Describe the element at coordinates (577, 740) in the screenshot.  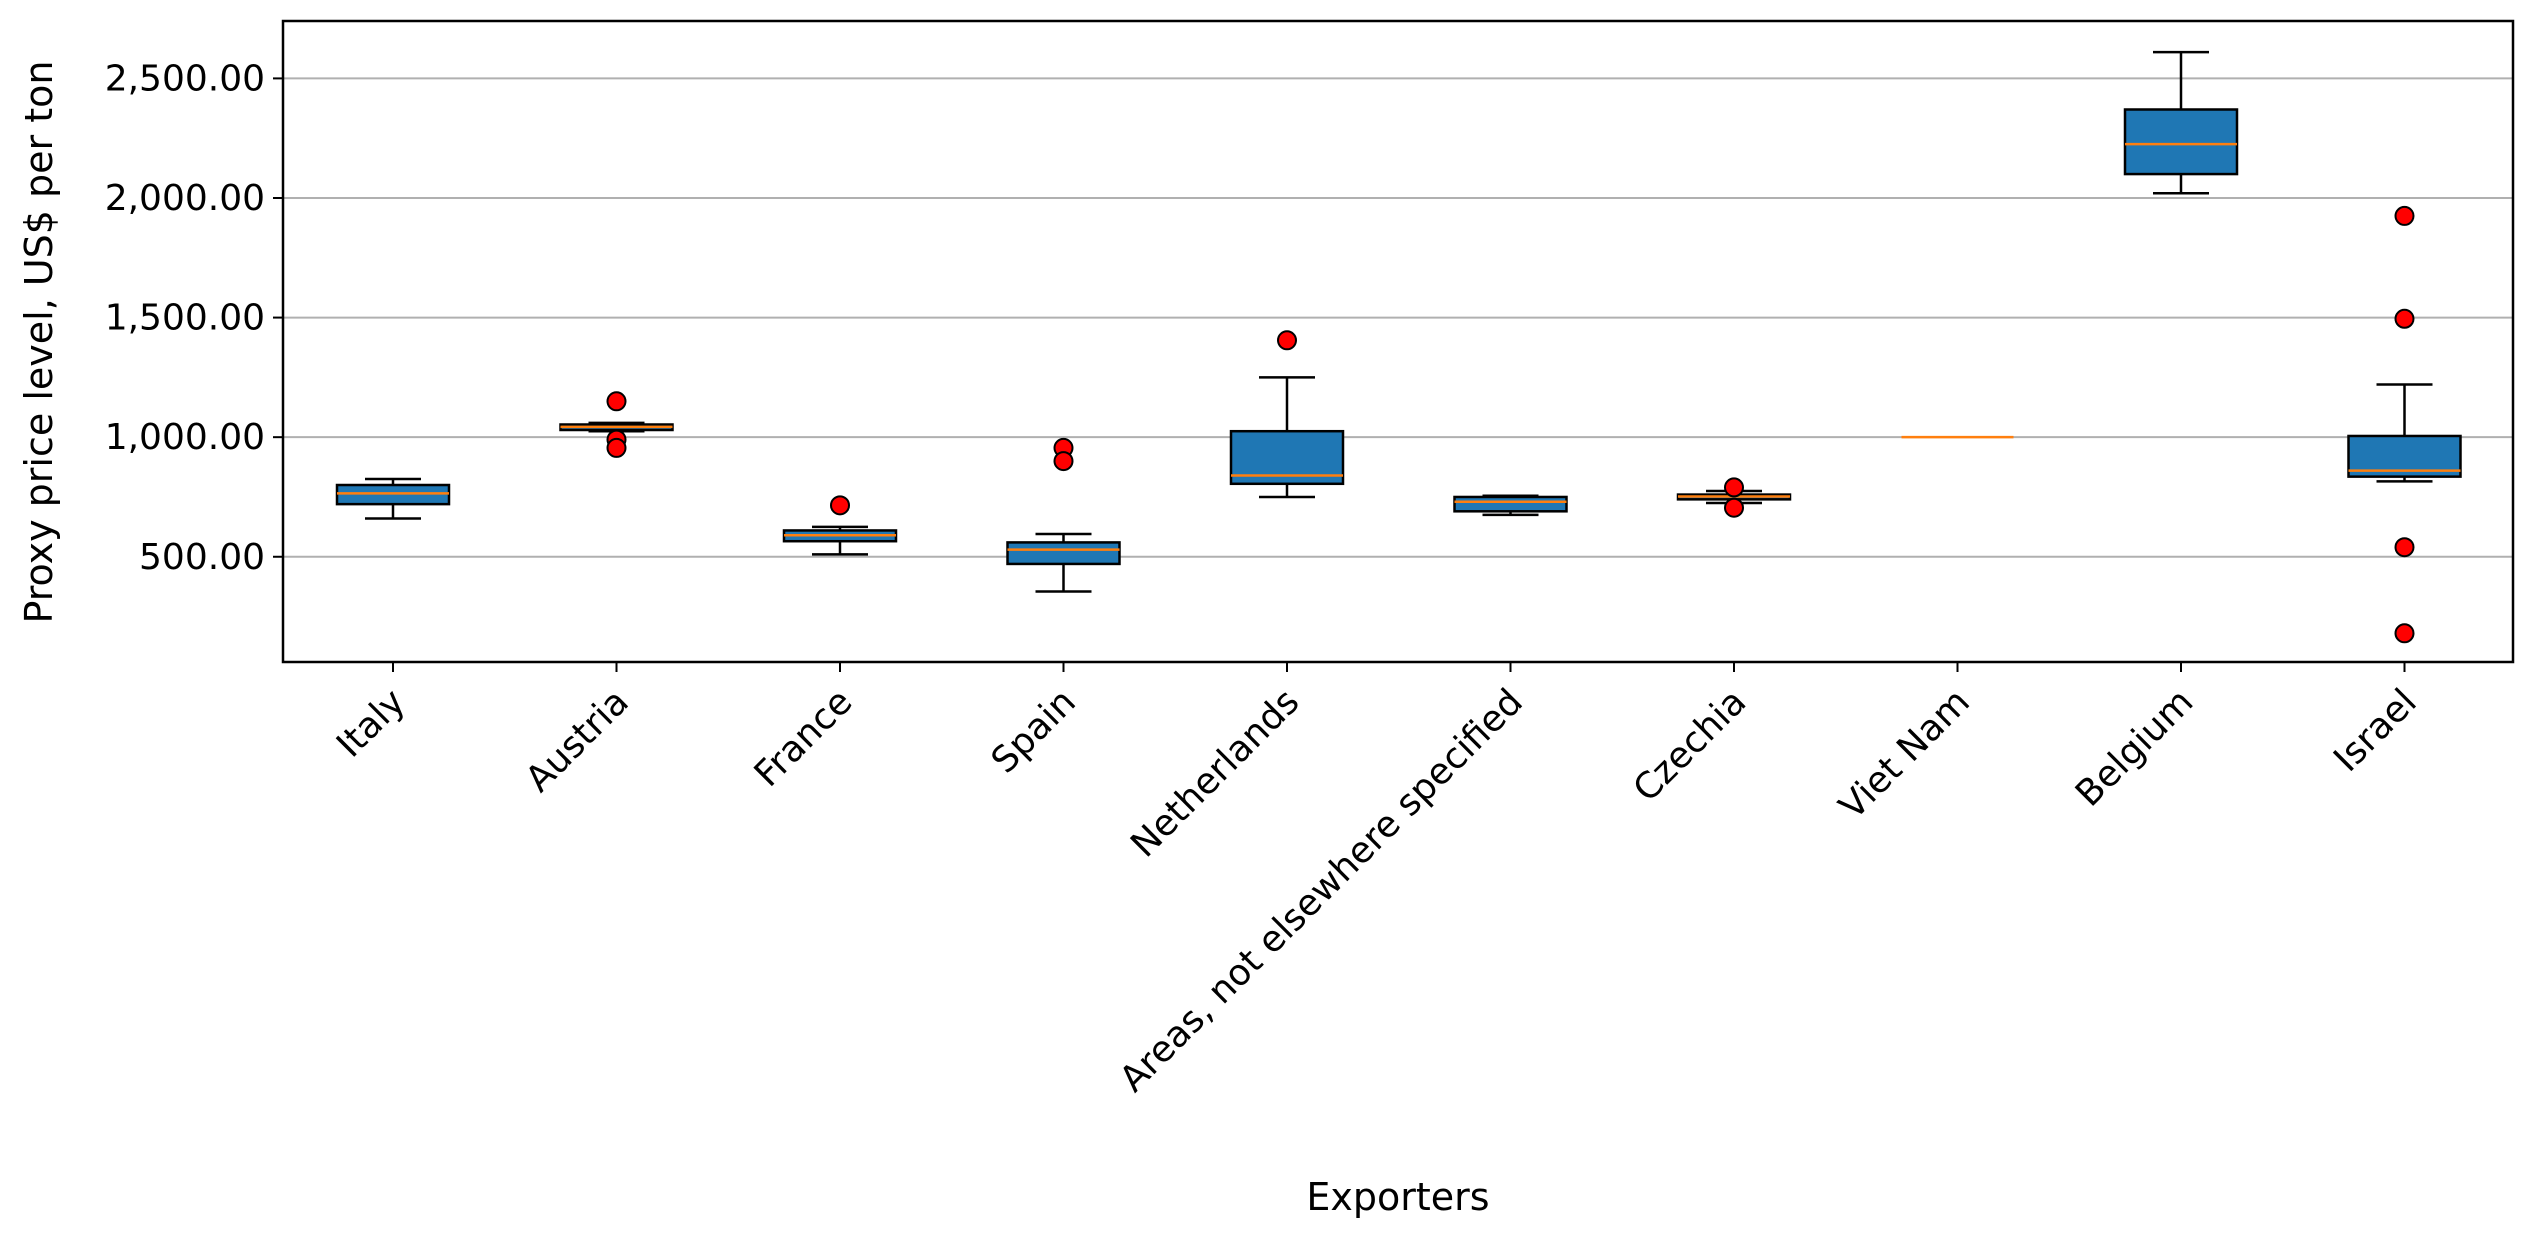
I see `x-tick-label: Austria` at that location.